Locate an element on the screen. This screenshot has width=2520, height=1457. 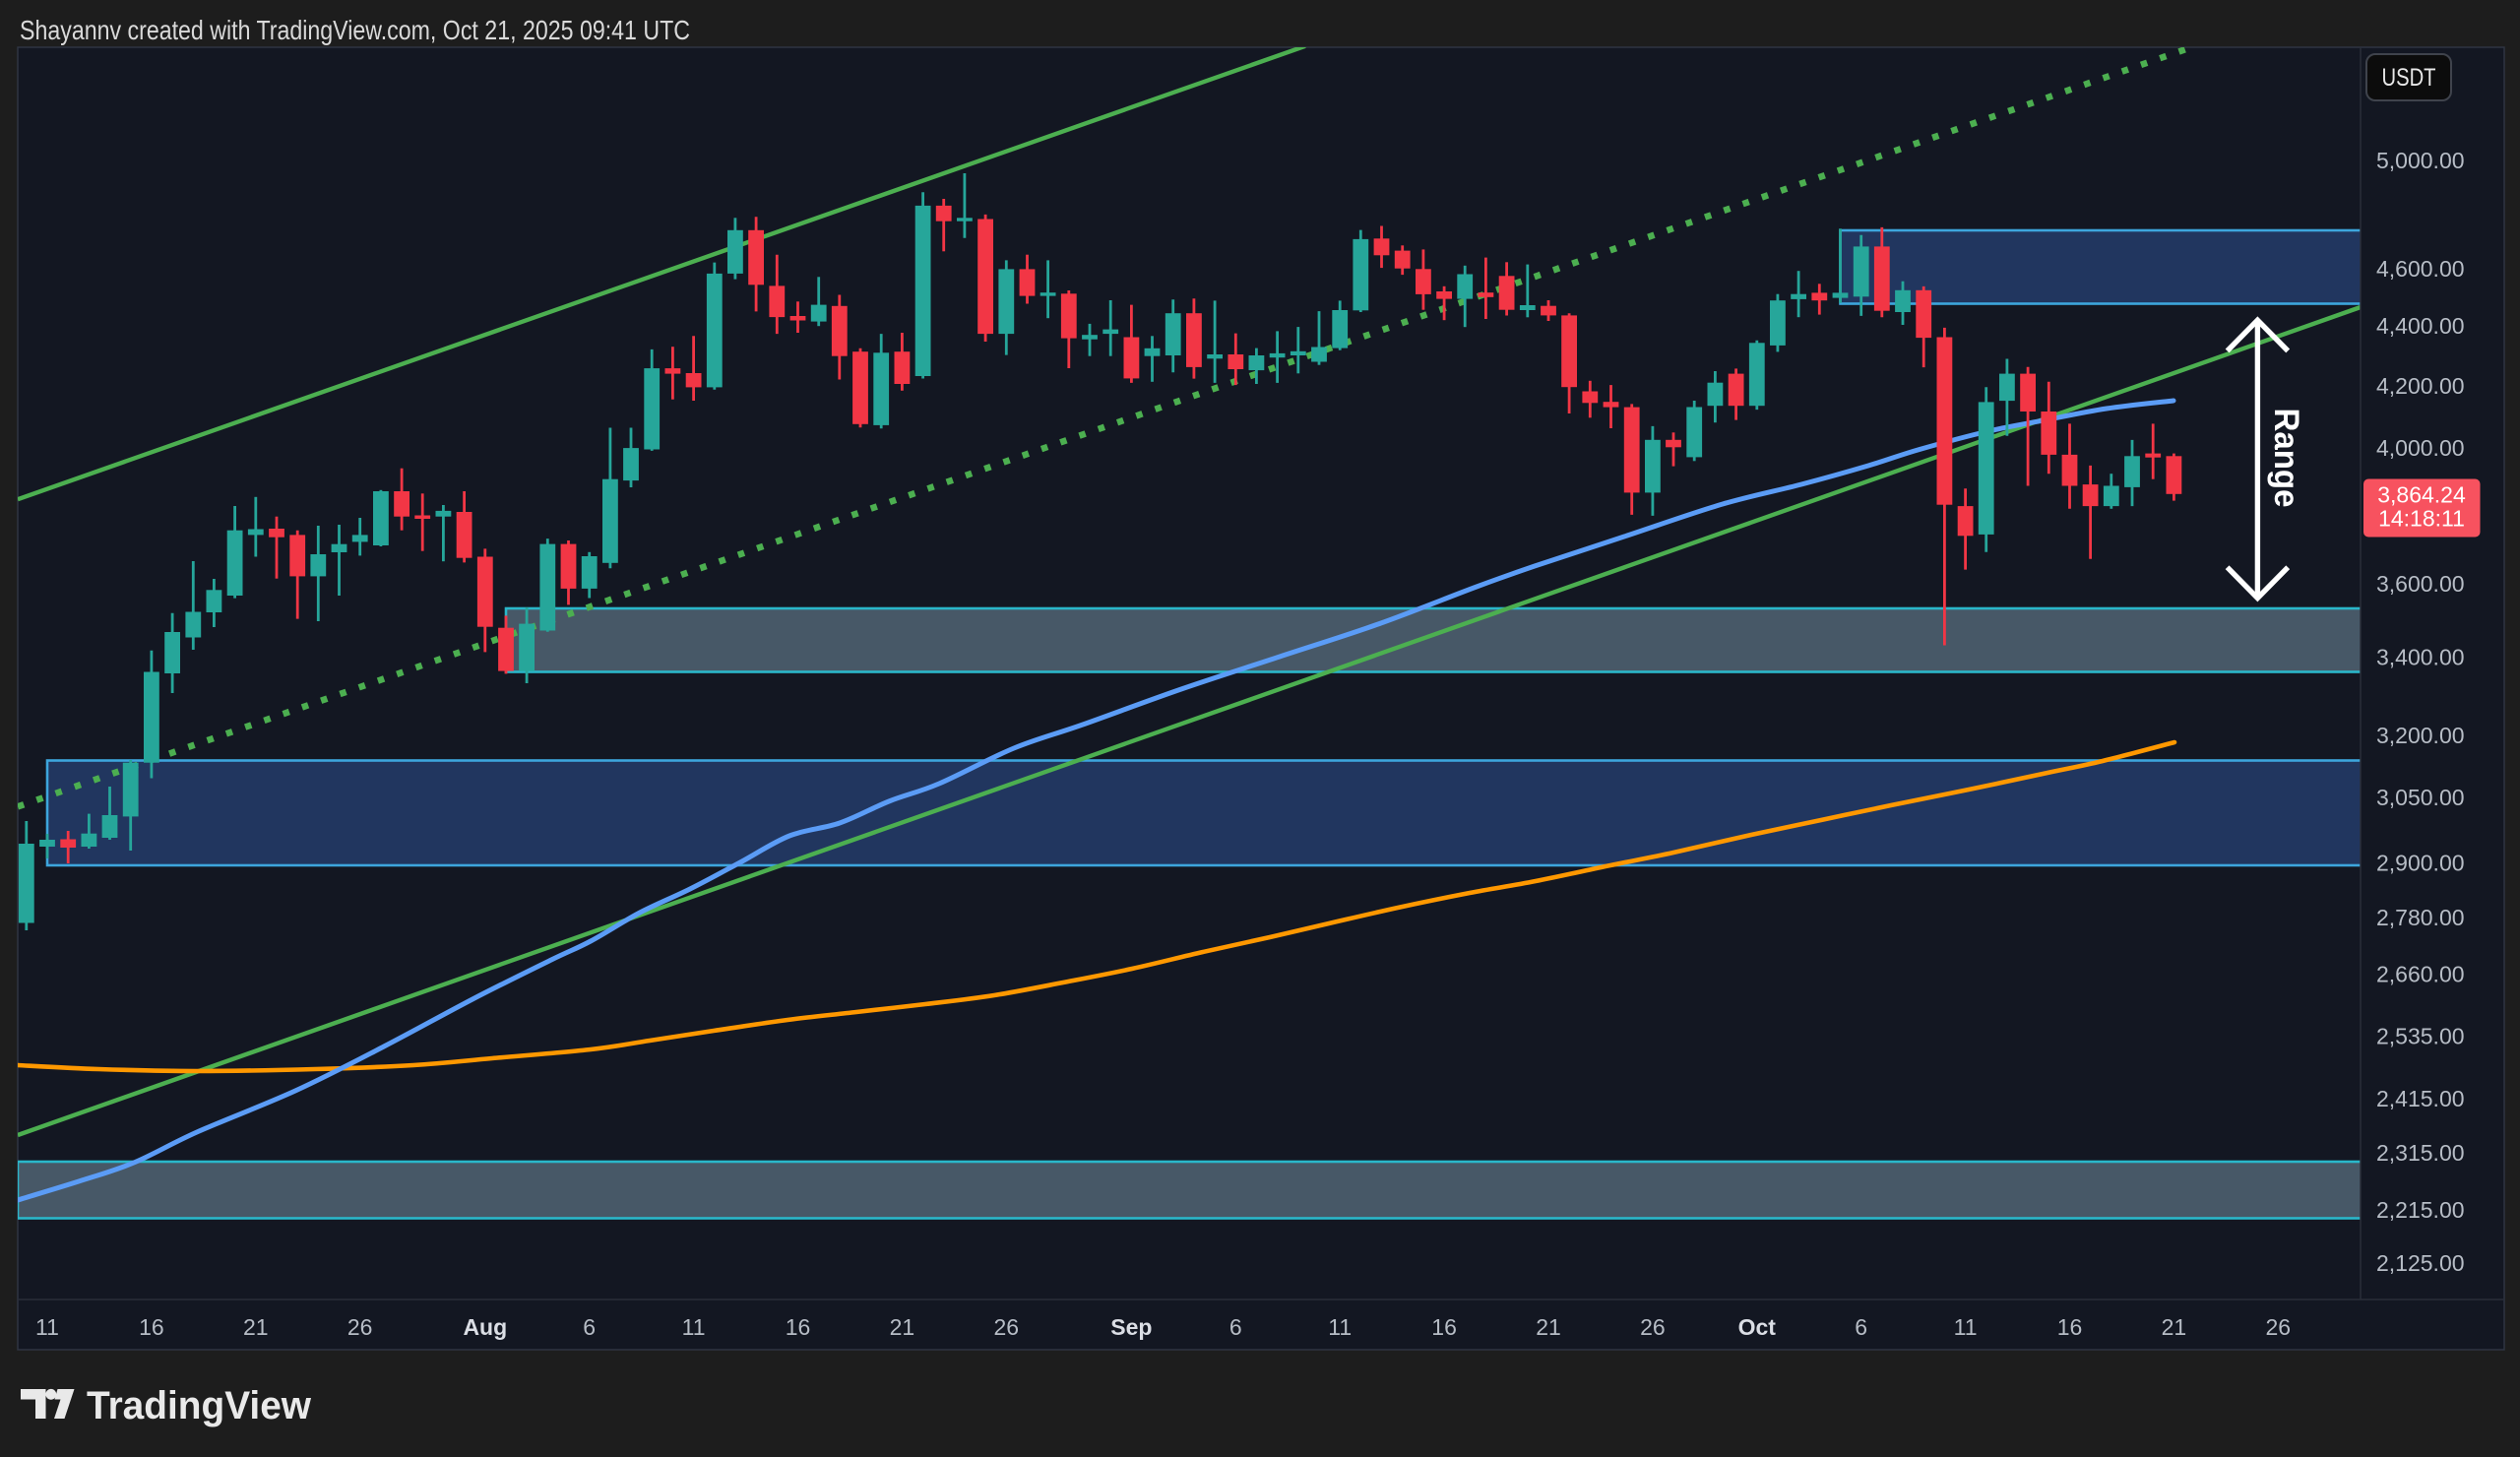
svg-text: 3,600.00 is located at coordinates (2420, 584).